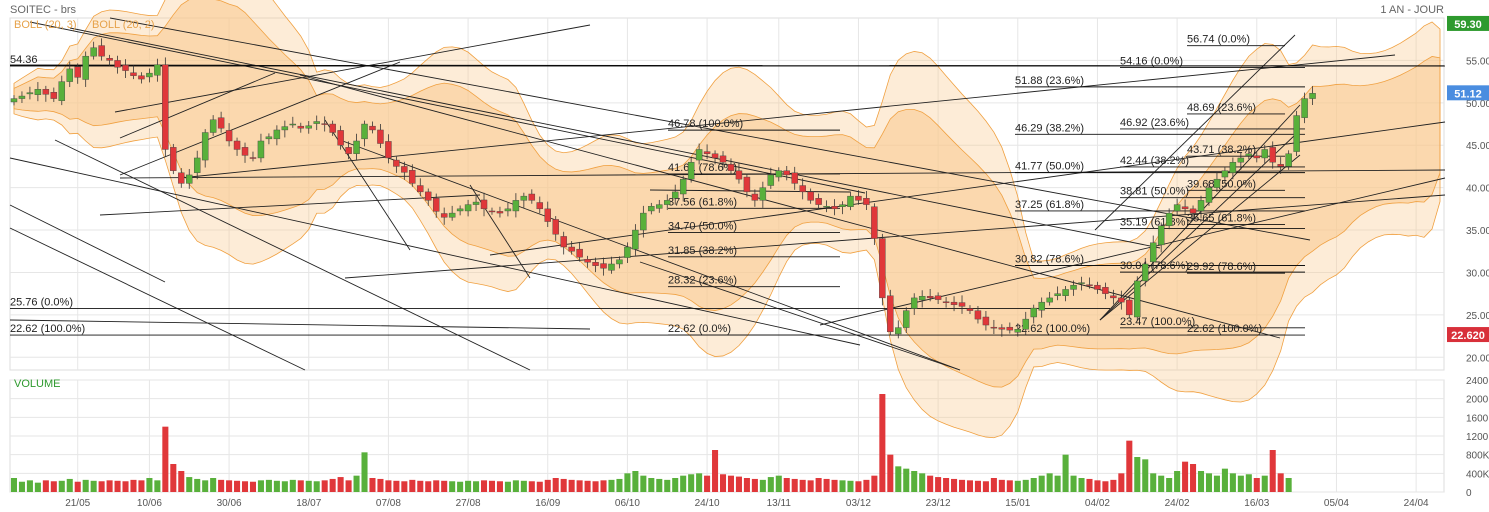  What do you see at coordinates (1477, 381) in the screenshot?
I see `volume-tick-label: 2400K` at bounding box center [1477, 381].